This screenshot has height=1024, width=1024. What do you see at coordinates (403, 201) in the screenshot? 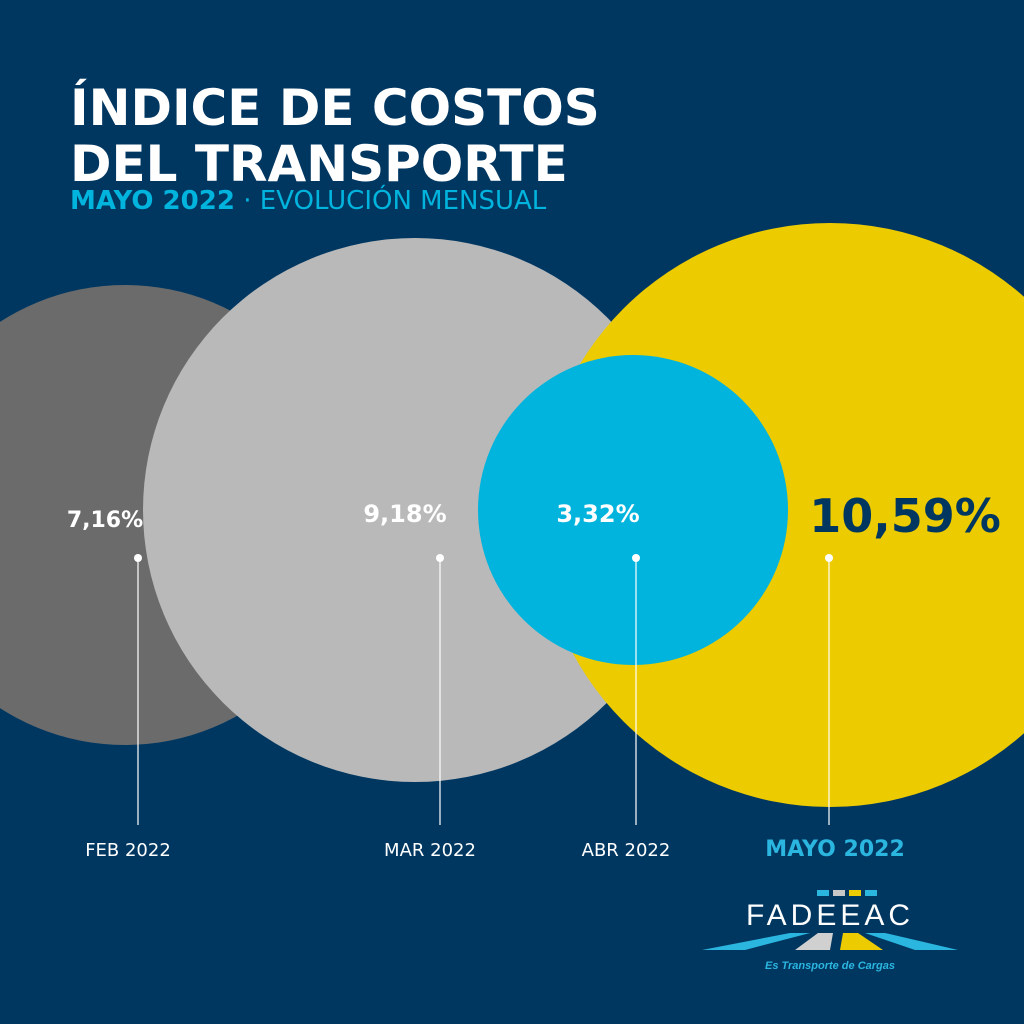
I see `subtitle-text: EVOLUCIÓN MENSUAL` at bounding box center [403, 201].